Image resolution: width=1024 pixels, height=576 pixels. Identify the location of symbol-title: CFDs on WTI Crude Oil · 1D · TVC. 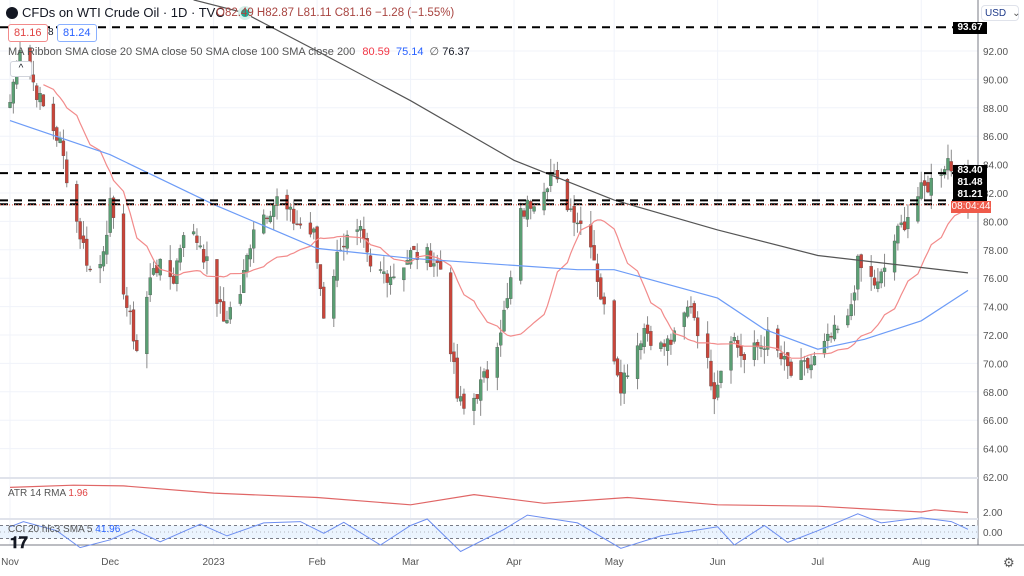
(123, 12).